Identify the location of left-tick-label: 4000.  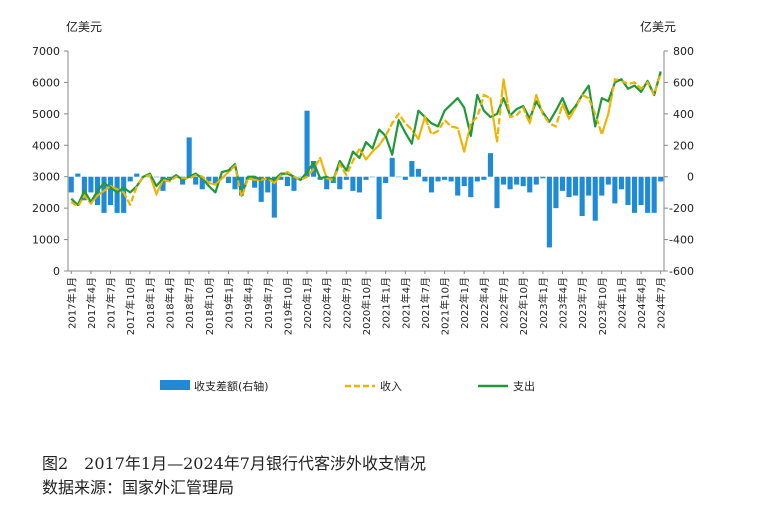
(46, 145).